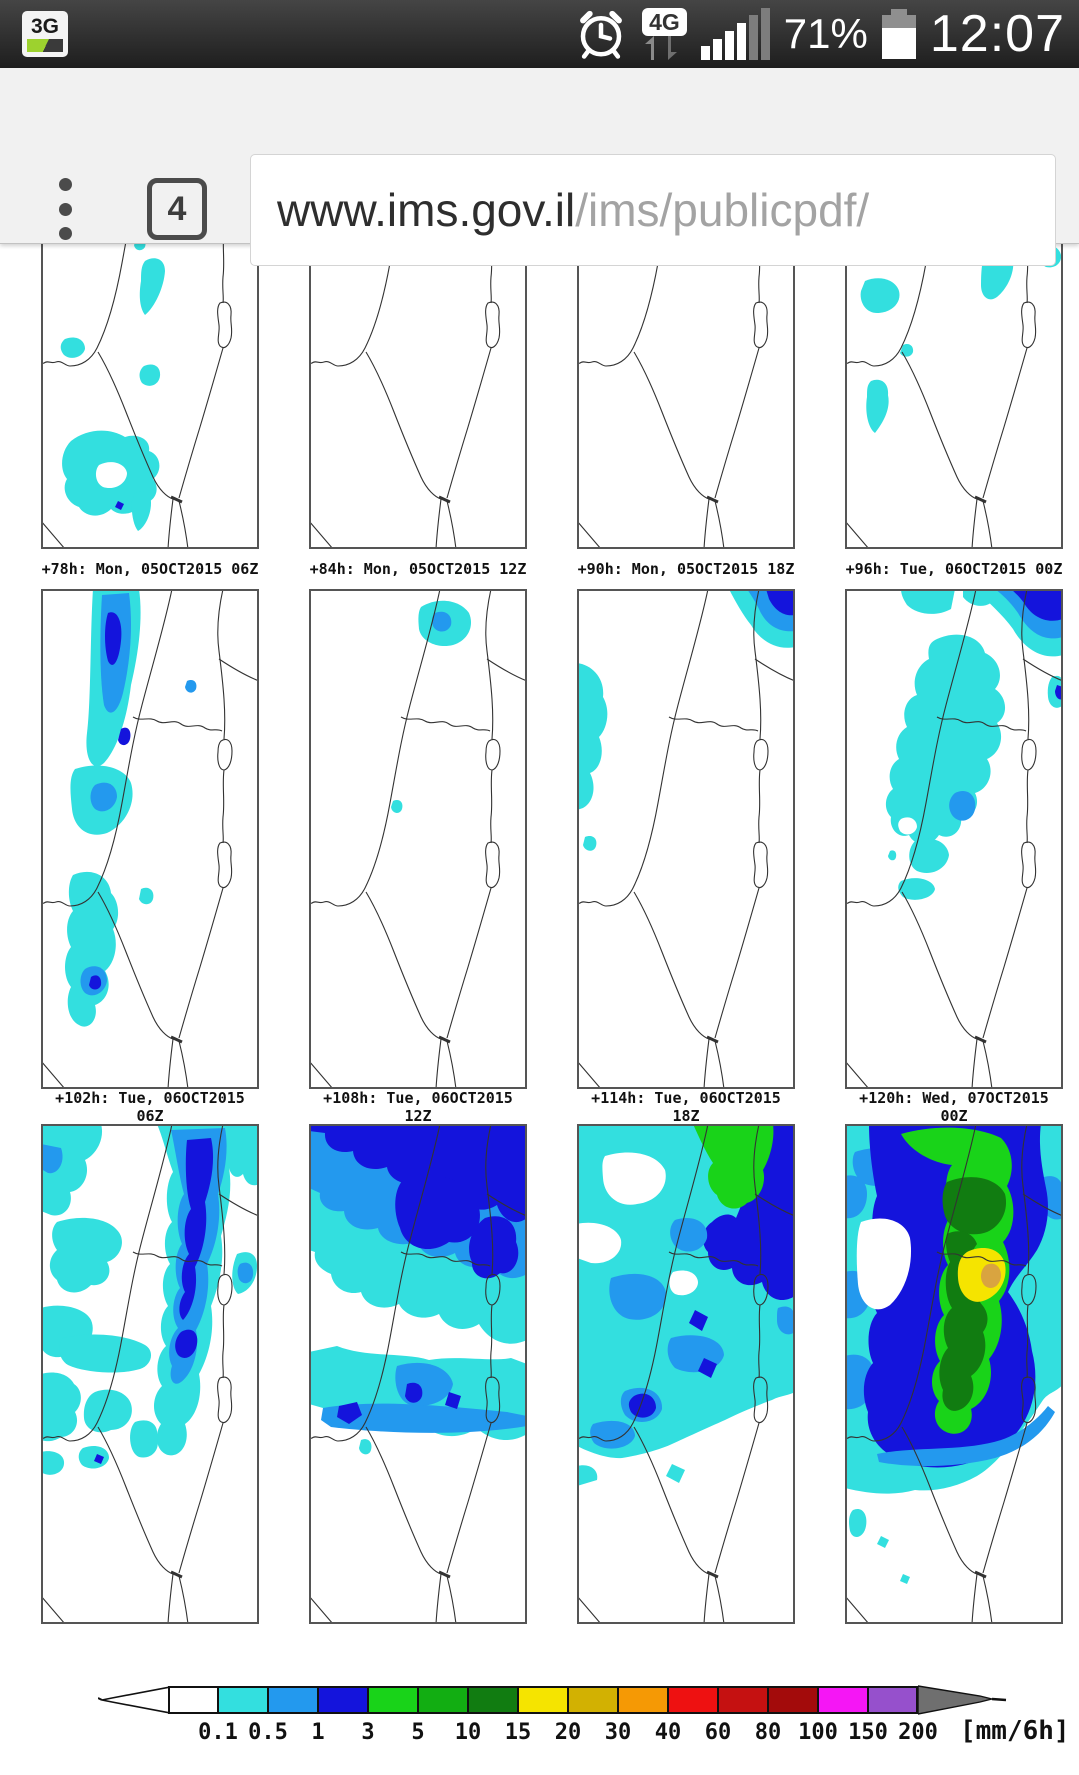  Describe the element at coordinates (539, 34) in the screenshot. I see `status-bar: 3G 4G 71%` at that location.